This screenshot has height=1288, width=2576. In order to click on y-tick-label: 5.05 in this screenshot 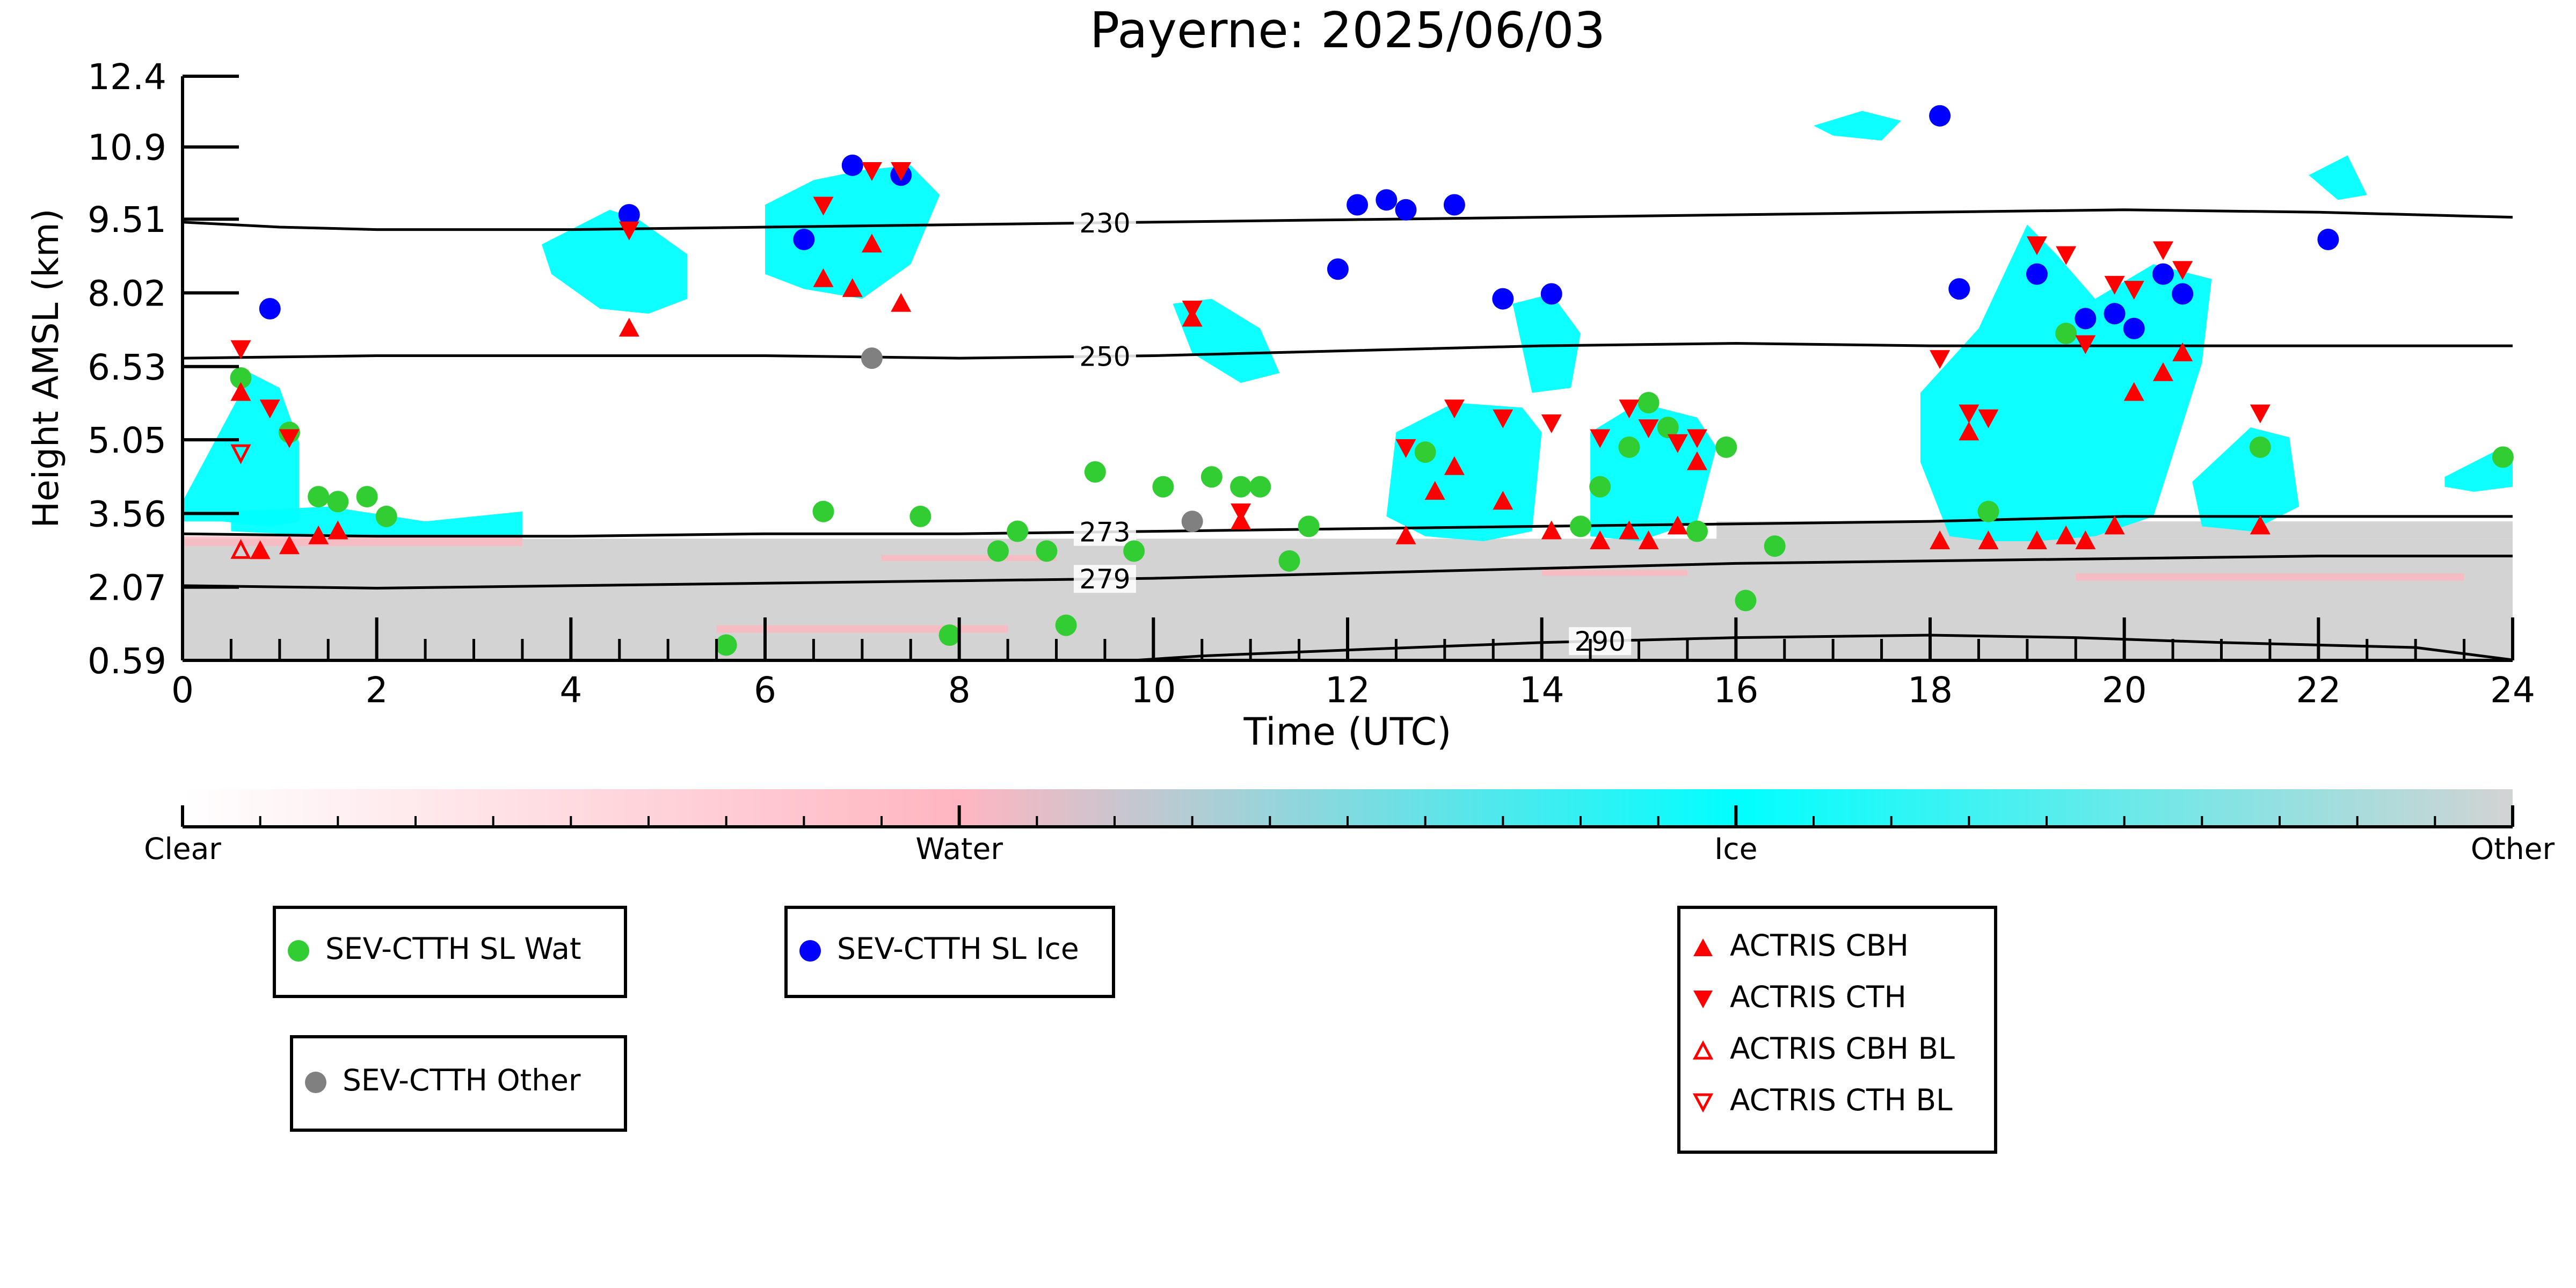, I will do `click(127, 440)`.